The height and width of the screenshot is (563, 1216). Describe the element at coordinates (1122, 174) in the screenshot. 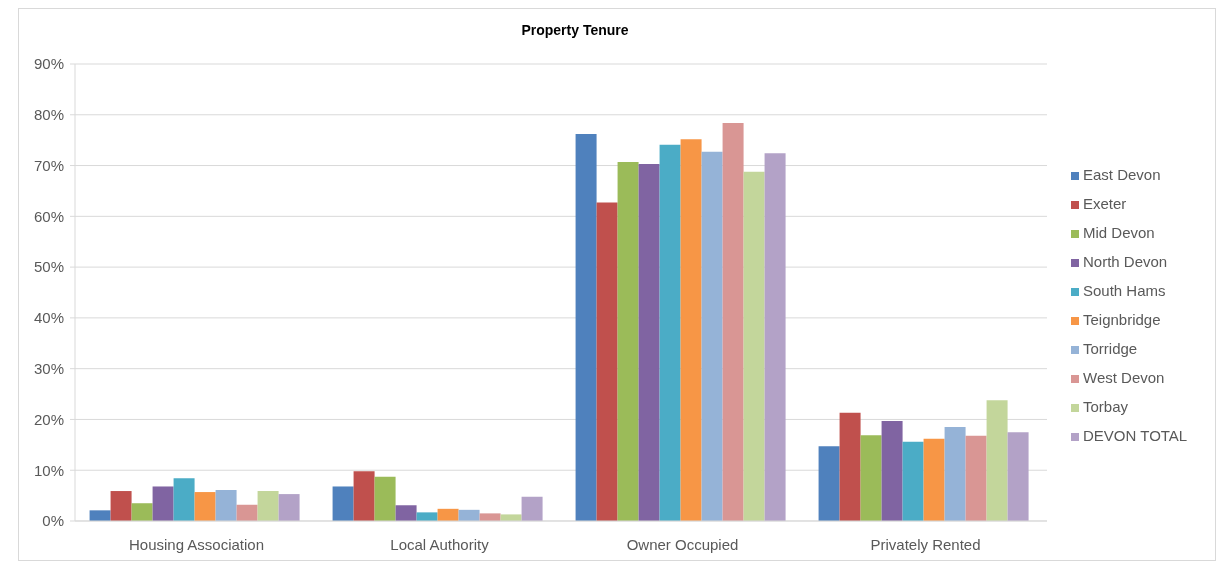

I see `legend-label: East Devon` at that location.